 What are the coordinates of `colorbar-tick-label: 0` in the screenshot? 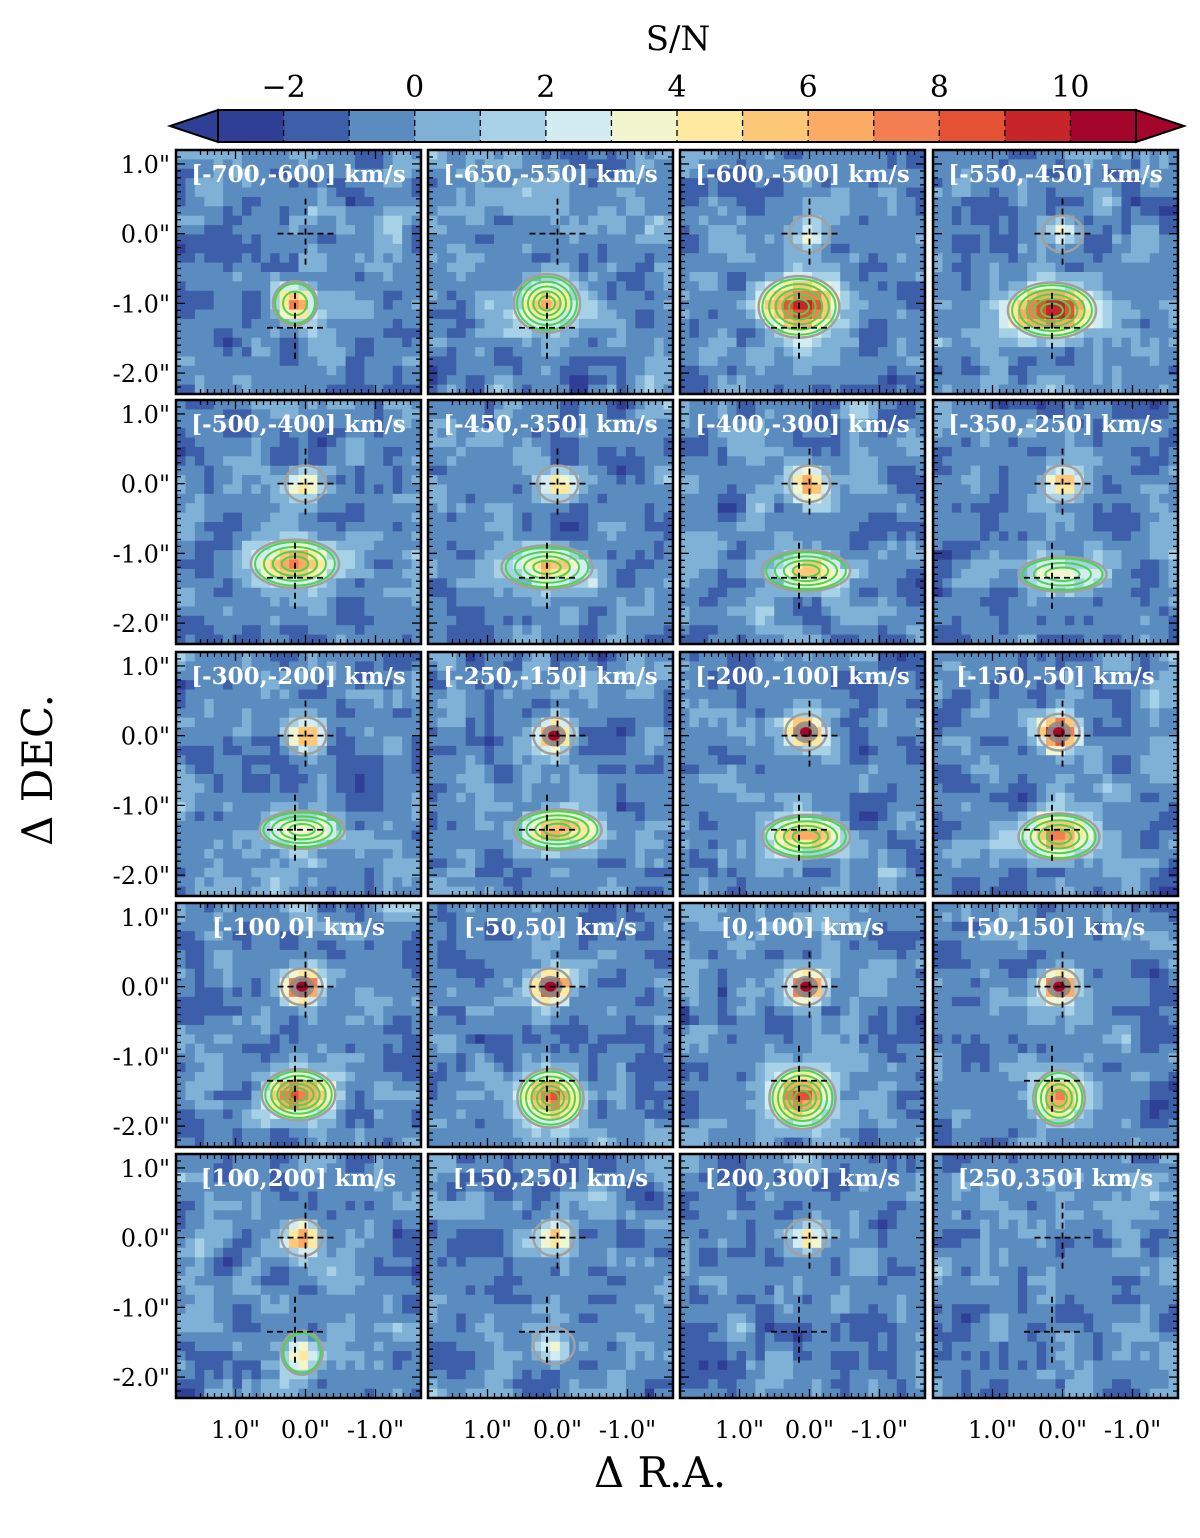 It's located at (414, 87).